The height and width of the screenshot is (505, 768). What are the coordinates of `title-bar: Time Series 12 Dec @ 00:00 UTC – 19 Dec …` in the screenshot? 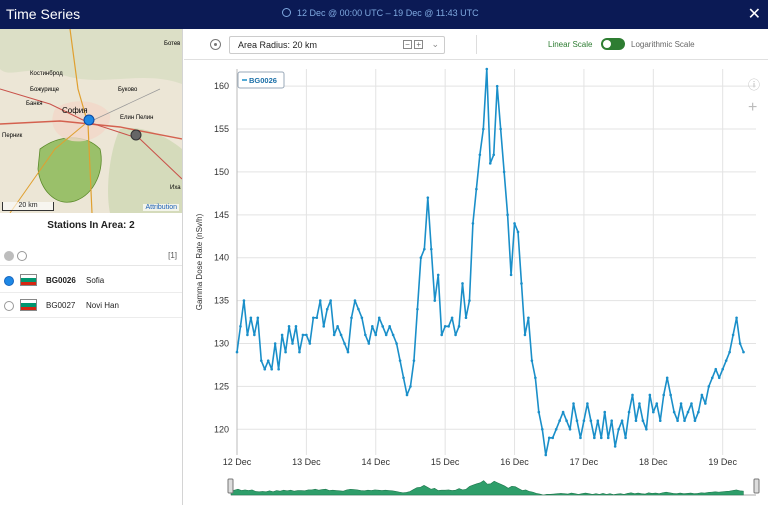 It's located at (384, 14).